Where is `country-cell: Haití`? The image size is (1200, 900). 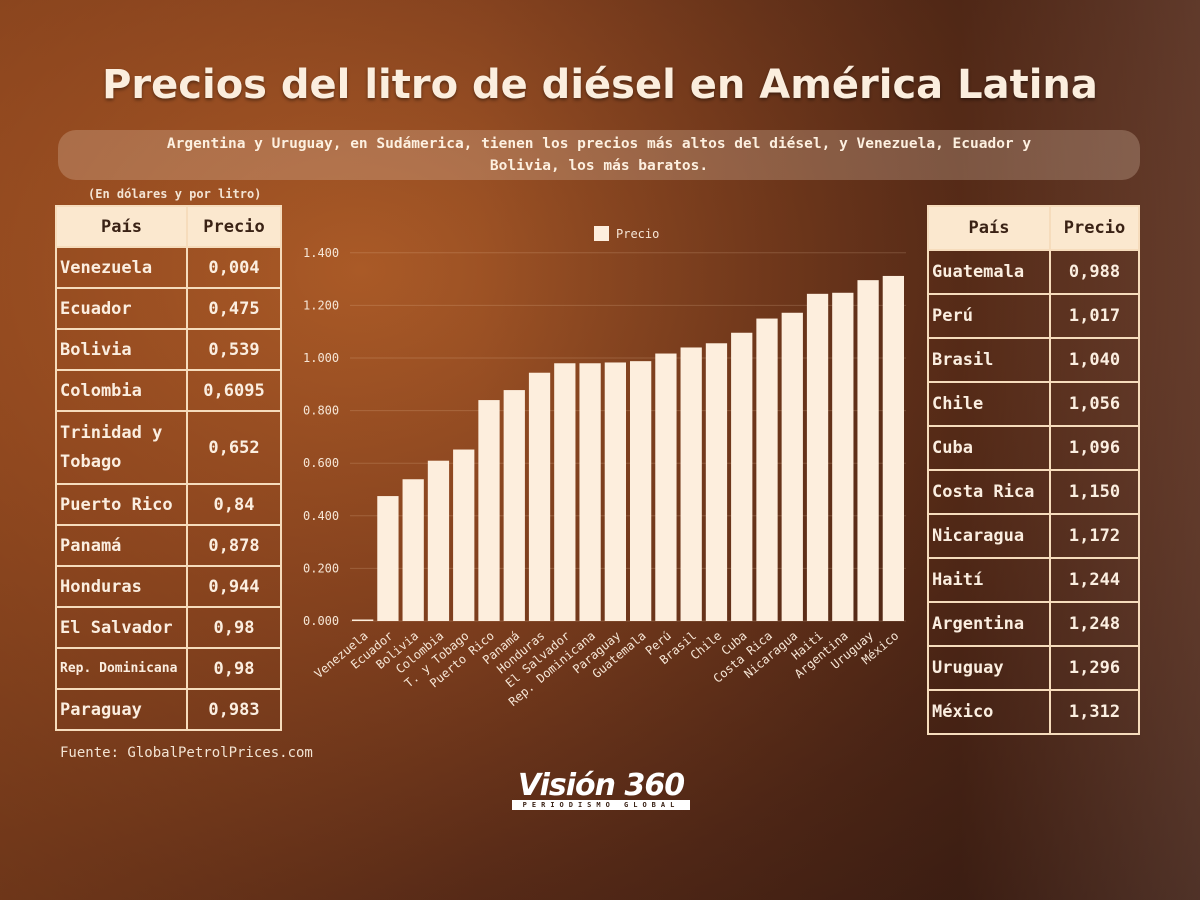 country-cell: Haití is located at coordinates (989, 580).